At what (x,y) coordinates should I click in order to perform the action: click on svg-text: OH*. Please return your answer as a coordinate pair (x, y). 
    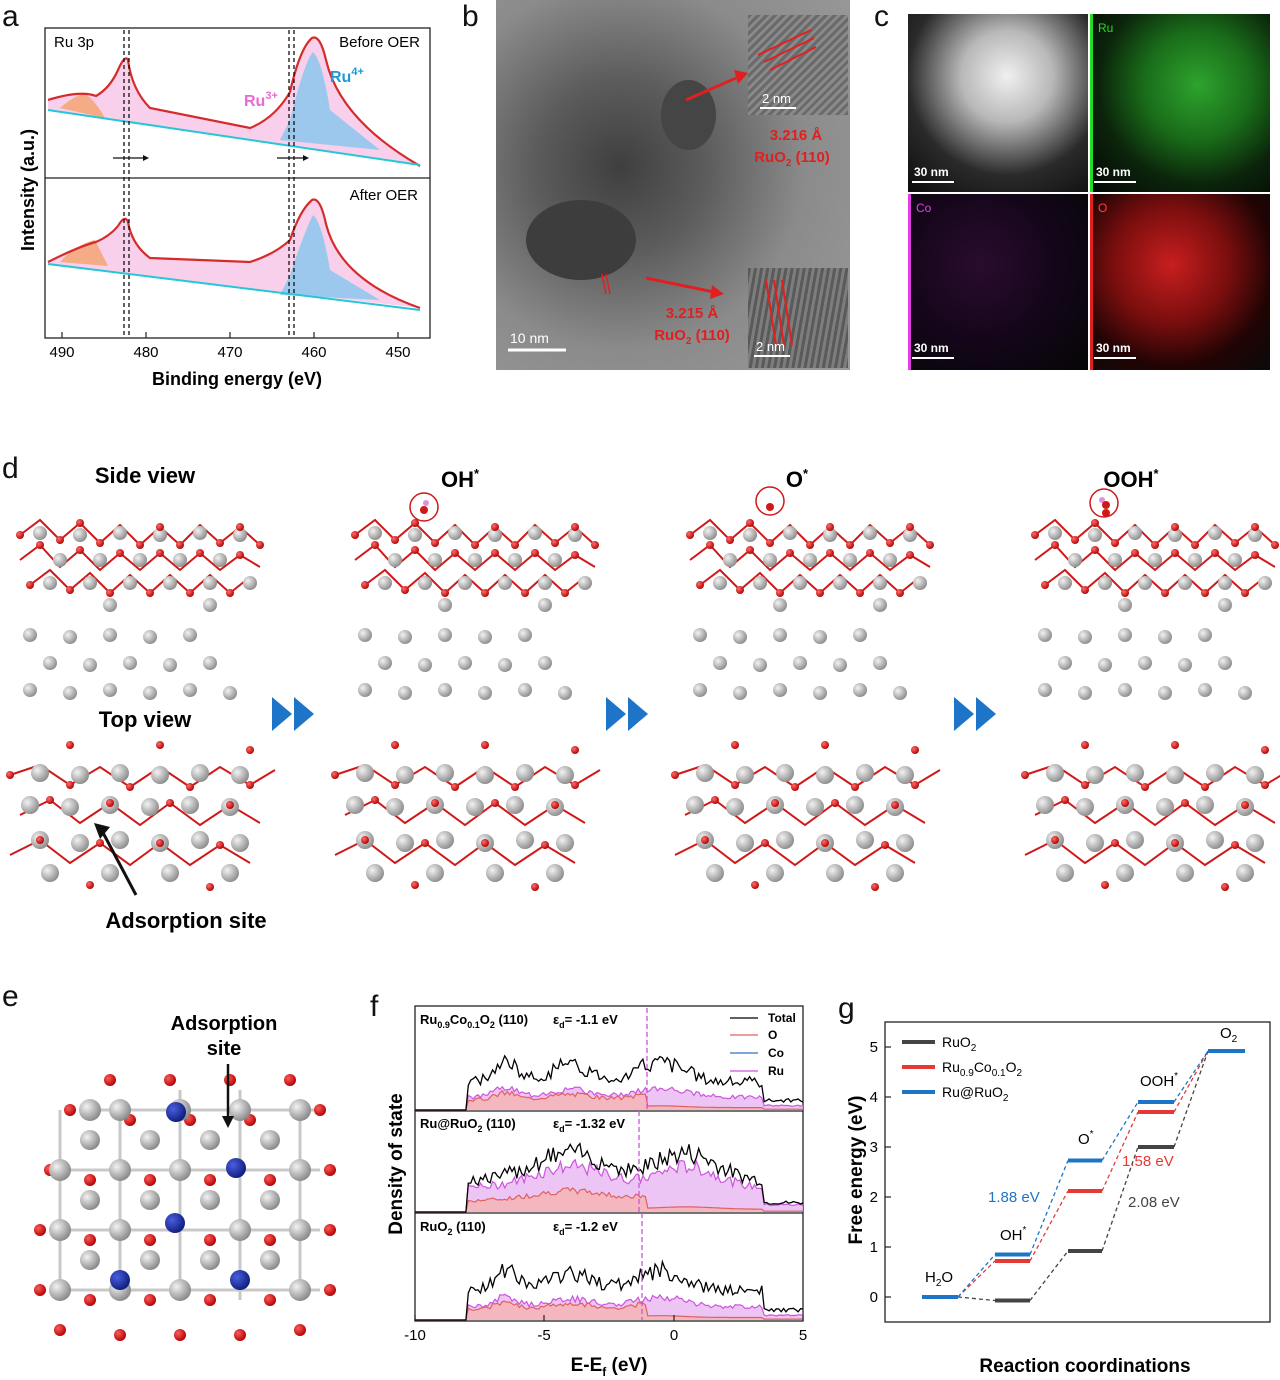
    Looking at the image, I should click on (1013, 1234).